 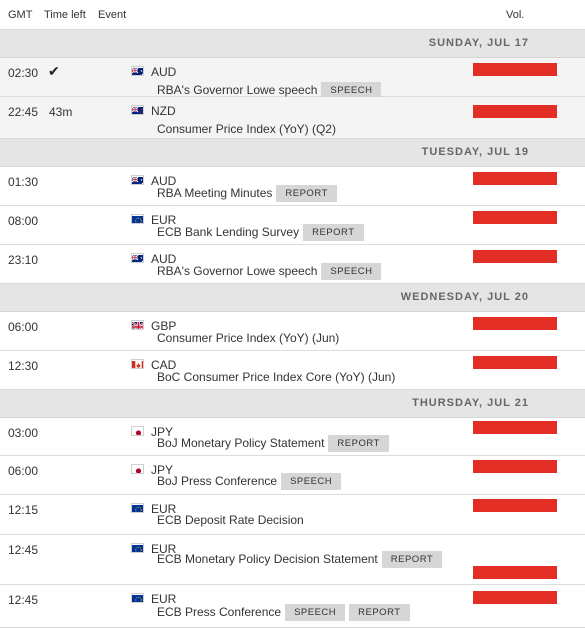 I want to click on event-name: ECB Press Conference, so click(x=219, y=612).